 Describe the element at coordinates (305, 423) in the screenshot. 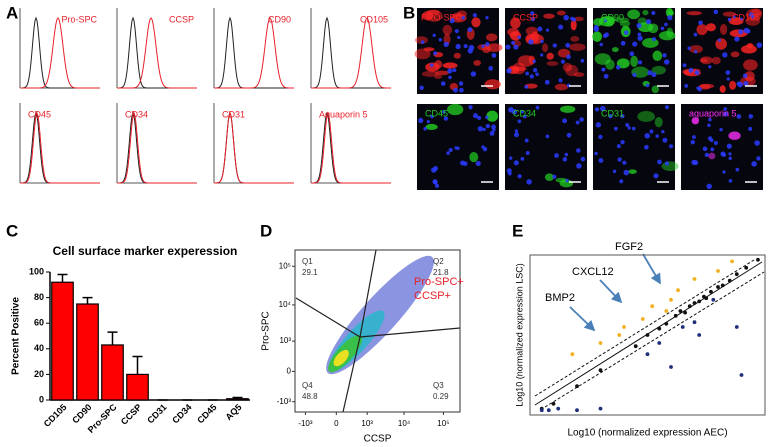

I see `x-tick-label: -10³` at that location.